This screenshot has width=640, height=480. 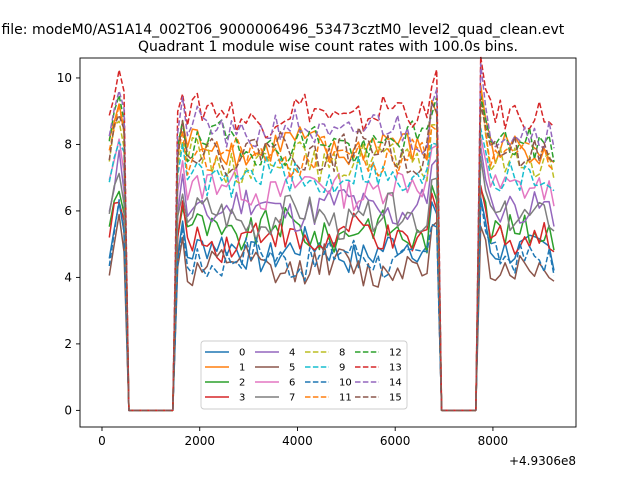 I want to click on x-tick-label: 2000, so click(x=199, y=441).